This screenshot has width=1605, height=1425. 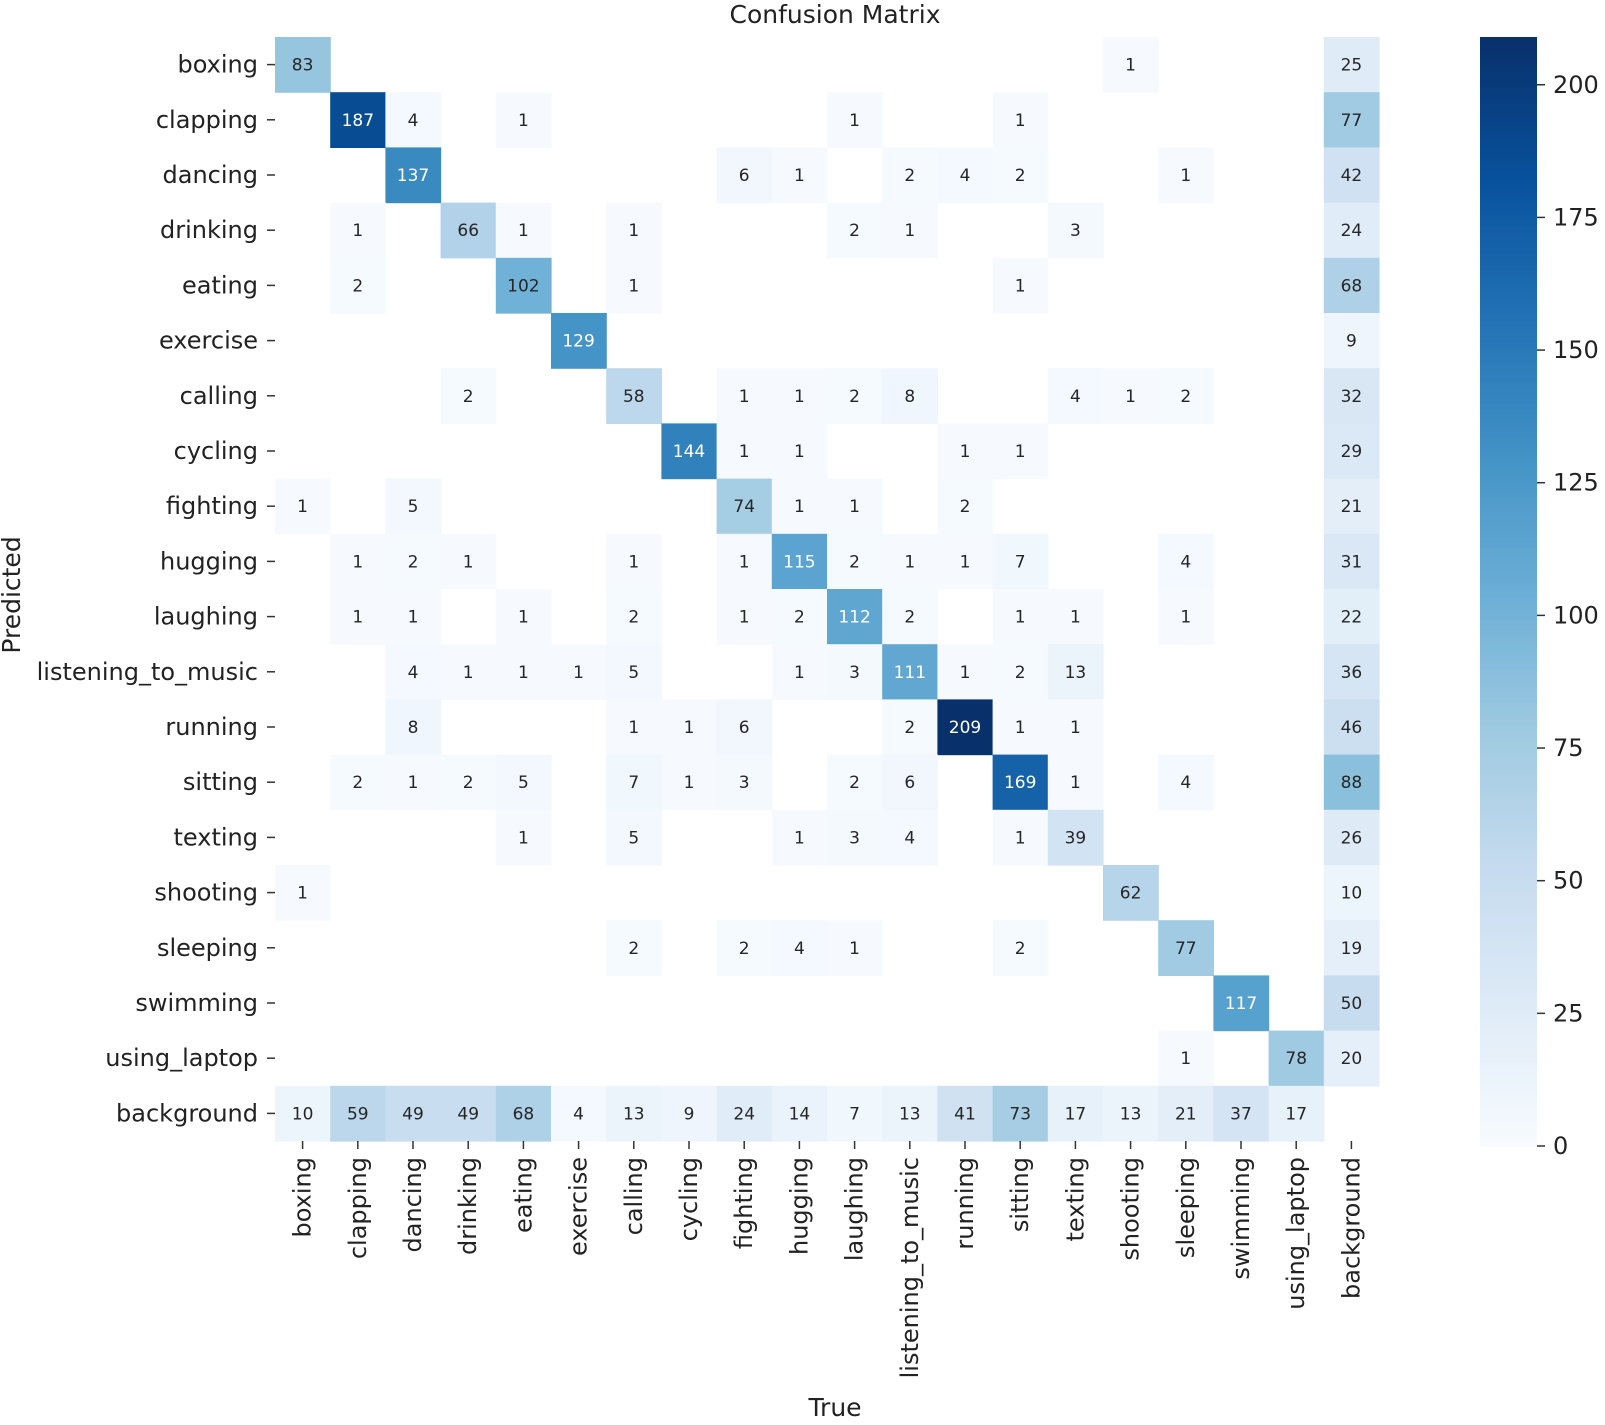 I want to click on y-tick-label: sleeping, so click(x=207, y=948).